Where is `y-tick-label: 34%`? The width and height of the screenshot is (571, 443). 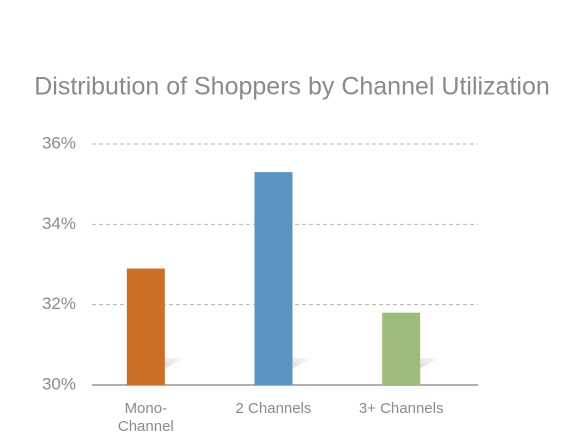
y-tick-label: 34% is located at coordinates (59, 223).